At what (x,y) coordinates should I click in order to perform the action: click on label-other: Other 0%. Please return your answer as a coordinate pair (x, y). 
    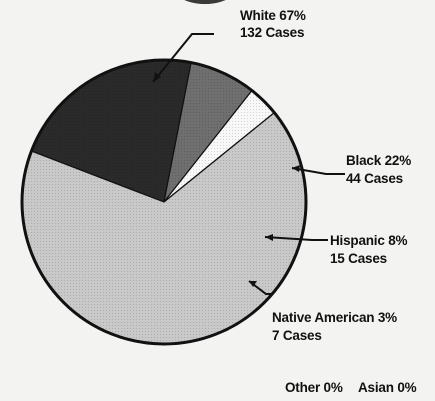
    Looking at the image, I should click on (314, 387).